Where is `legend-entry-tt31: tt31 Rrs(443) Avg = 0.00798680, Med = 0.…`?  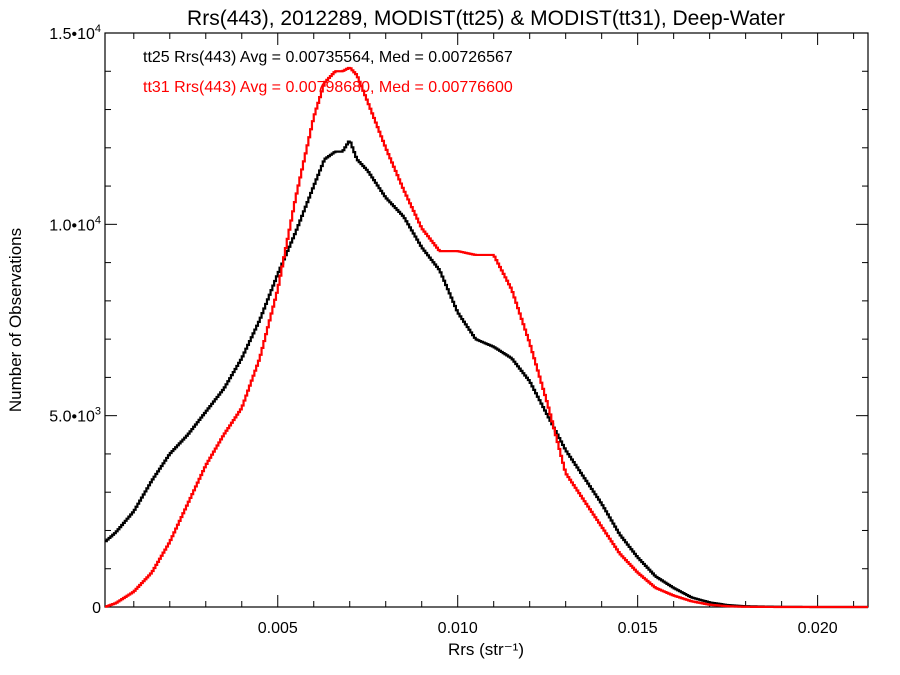
legend-entry-tt31: tt31 Rrs(443) Avg = 0.00798680, Med = 0.… is located at coordinates (328, 87).